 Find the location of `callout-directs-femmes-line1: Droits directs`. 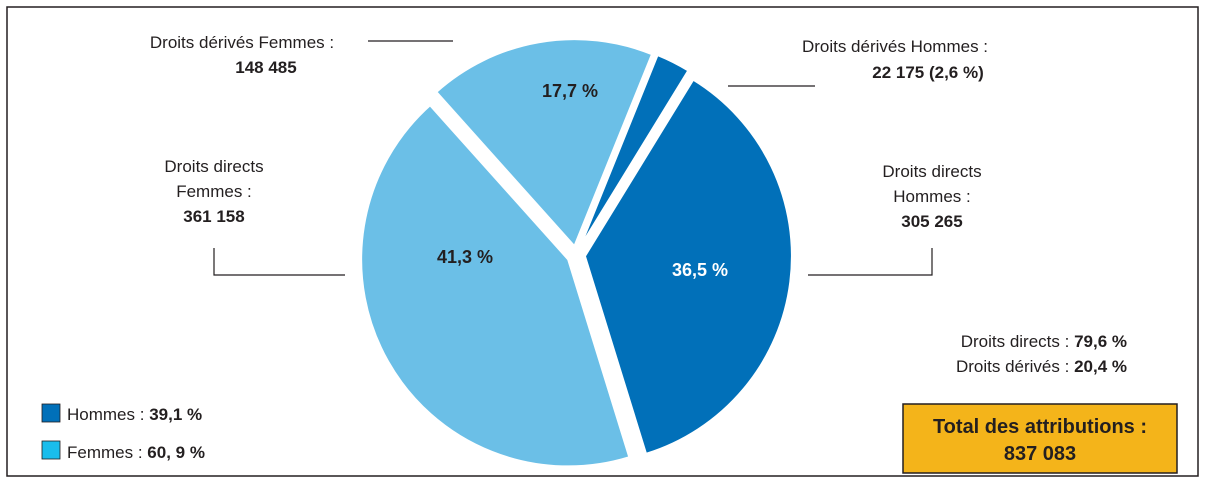

callout-directs-femmes-line1: Droits directs is located at coordinates (213, 166).